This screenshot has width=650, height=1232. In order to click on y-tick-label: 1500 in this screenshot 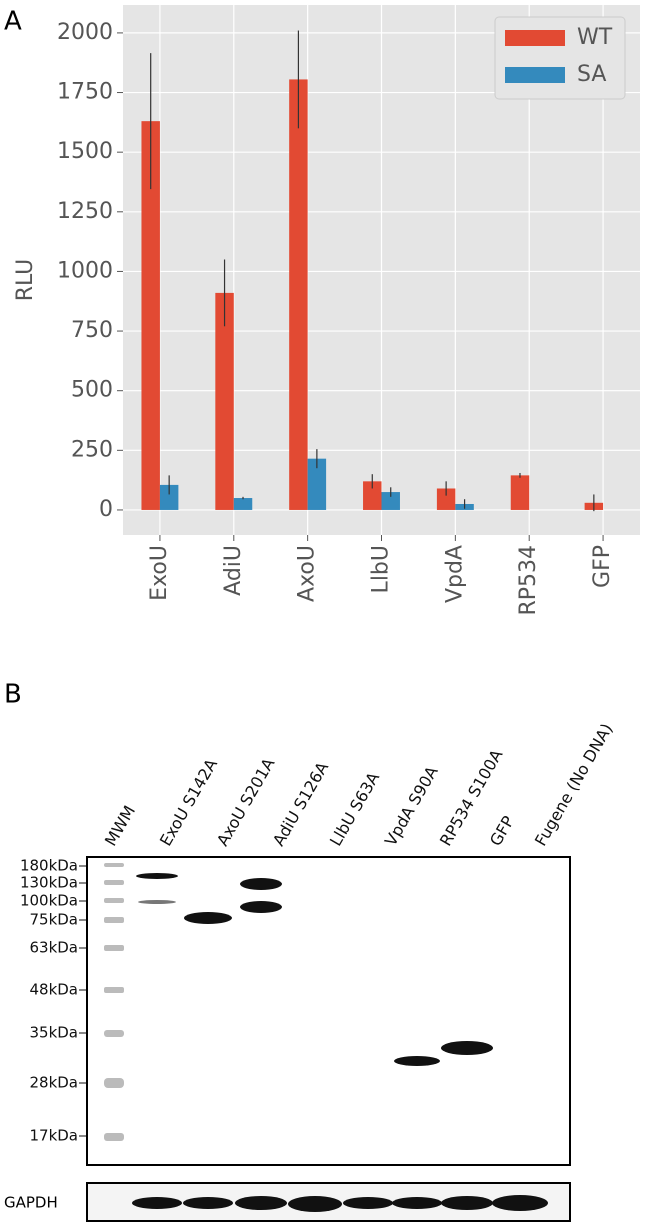, I will do `click(85, 151)`.